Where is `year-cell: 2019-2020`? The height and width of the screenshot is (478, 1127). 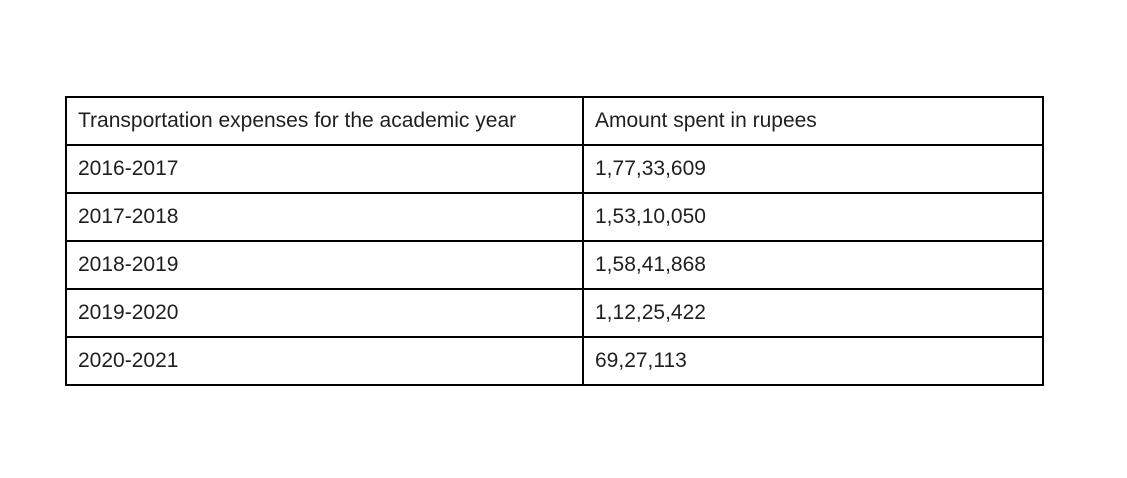 year-cell: 2019-2020 is located at coordinates (324, 313).